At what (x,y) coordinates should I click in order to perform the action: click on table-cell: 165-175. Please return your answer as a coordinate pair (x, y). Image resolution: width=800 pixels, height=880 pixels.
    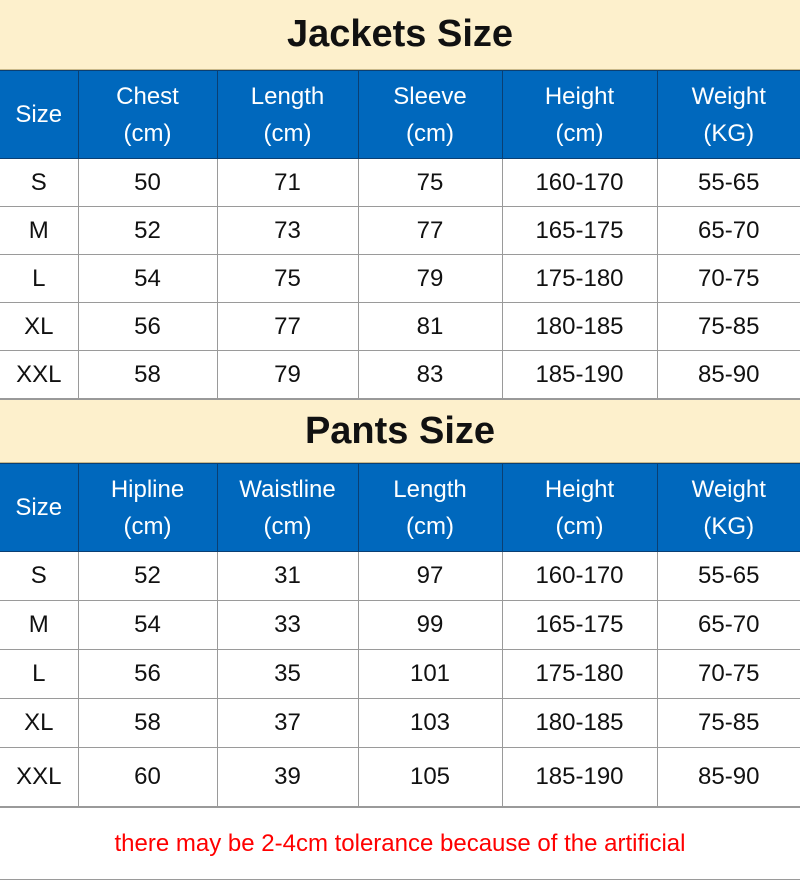
    Looking at the image, I should click on (579, 231).